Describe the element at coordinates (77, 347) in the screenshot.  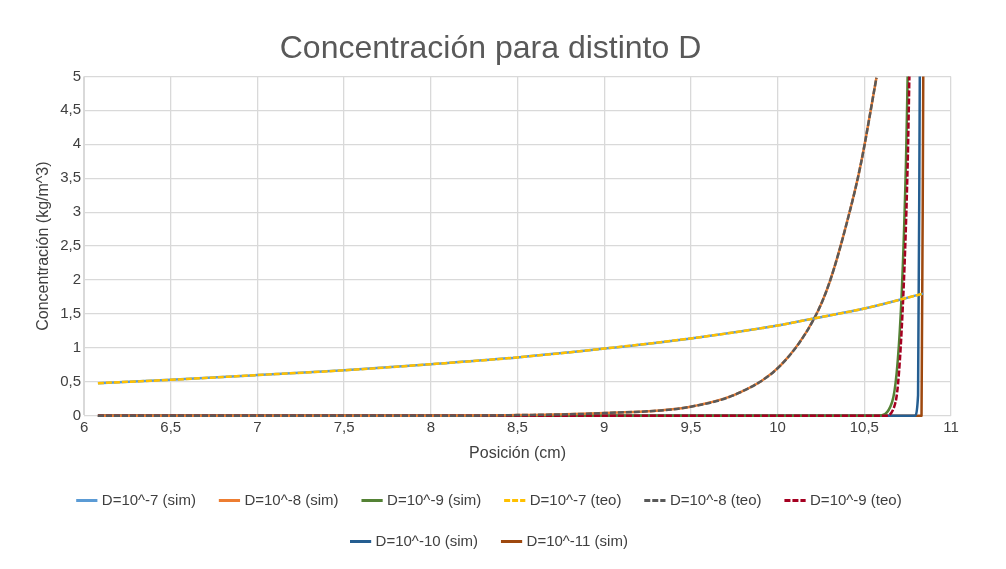
I see `y-tick-label: 1` at that location.